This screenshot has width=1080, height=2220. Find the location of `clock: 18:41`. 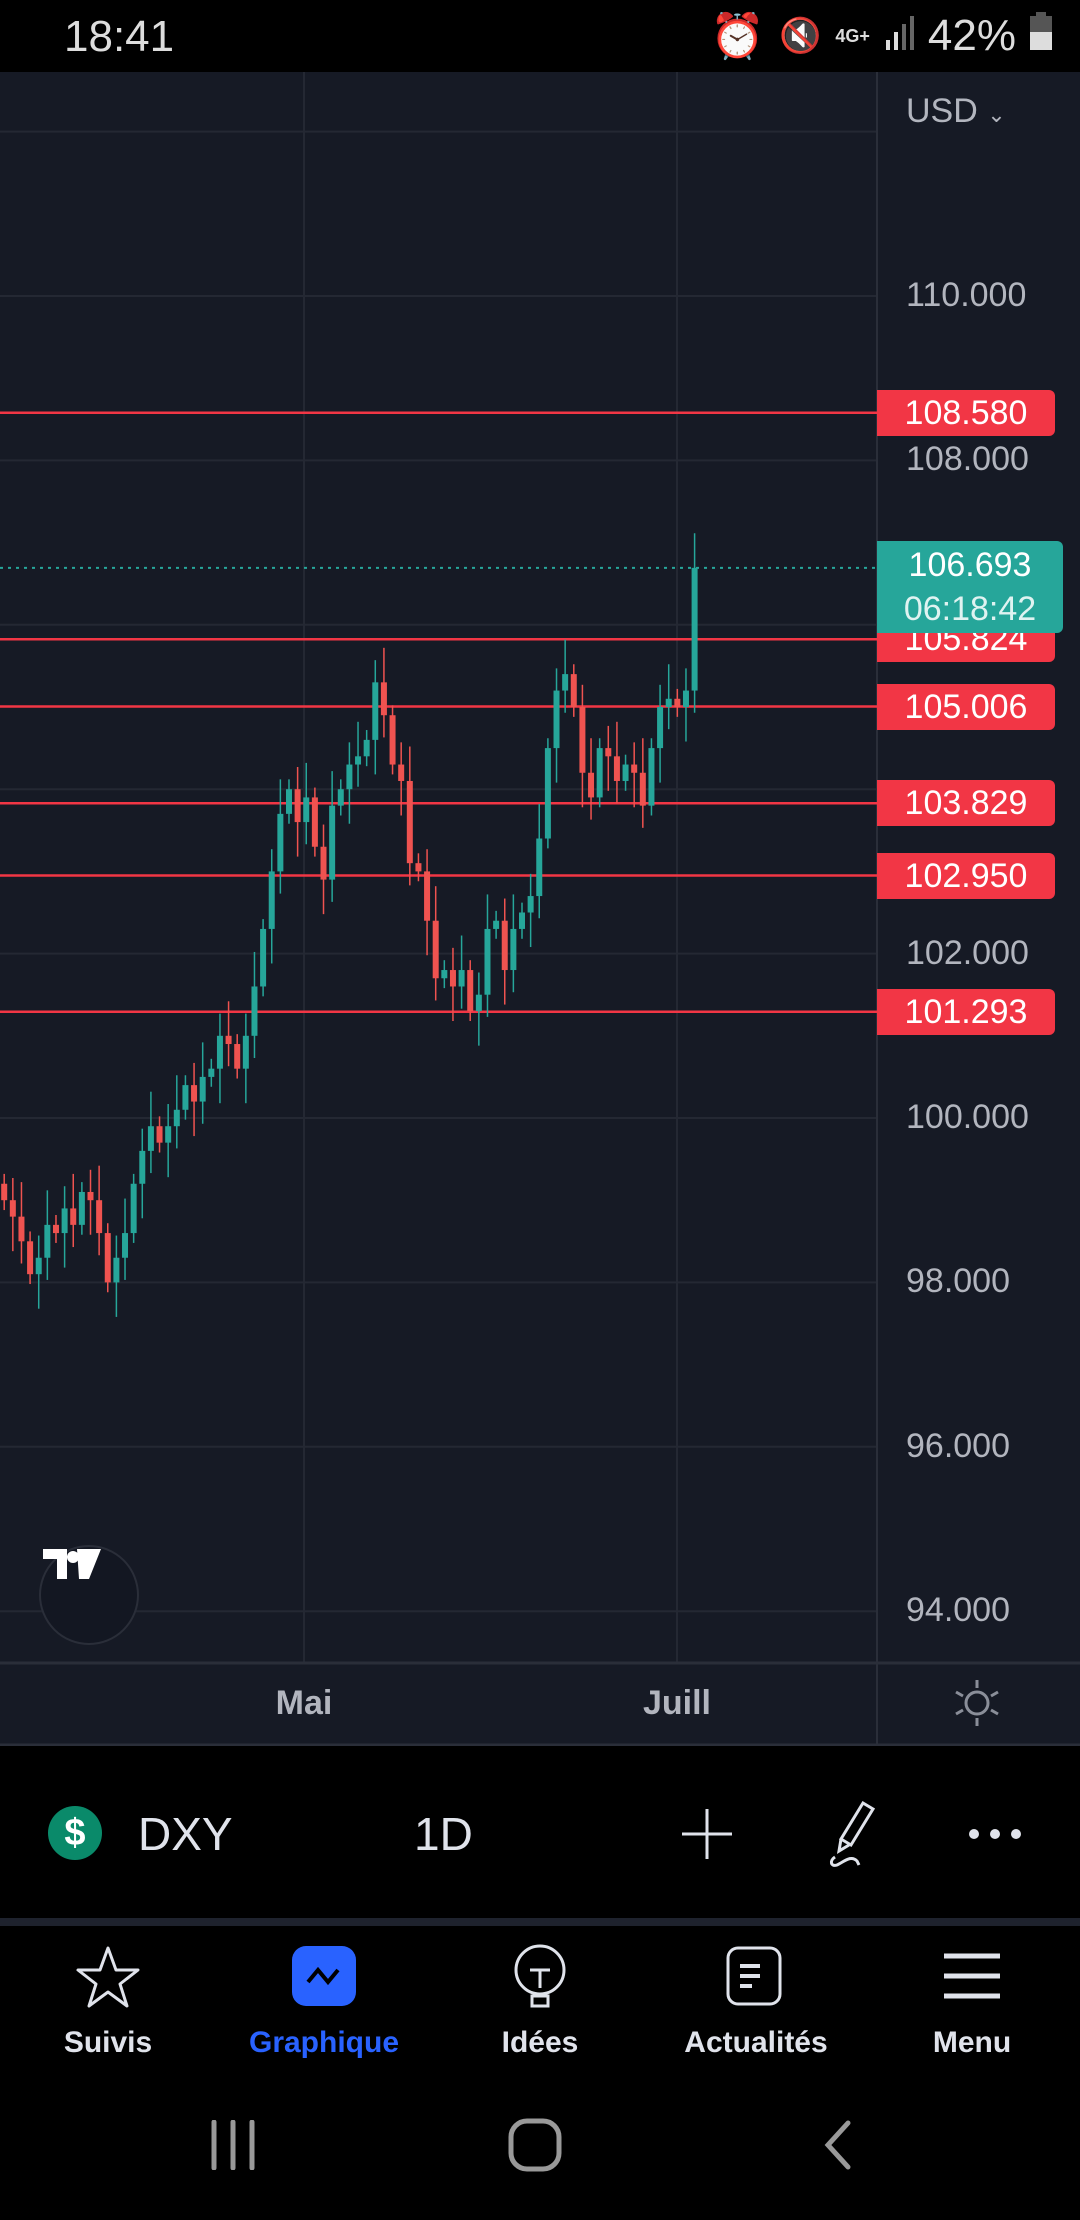

clock: 18:41 is located at coordinates (119, 36).